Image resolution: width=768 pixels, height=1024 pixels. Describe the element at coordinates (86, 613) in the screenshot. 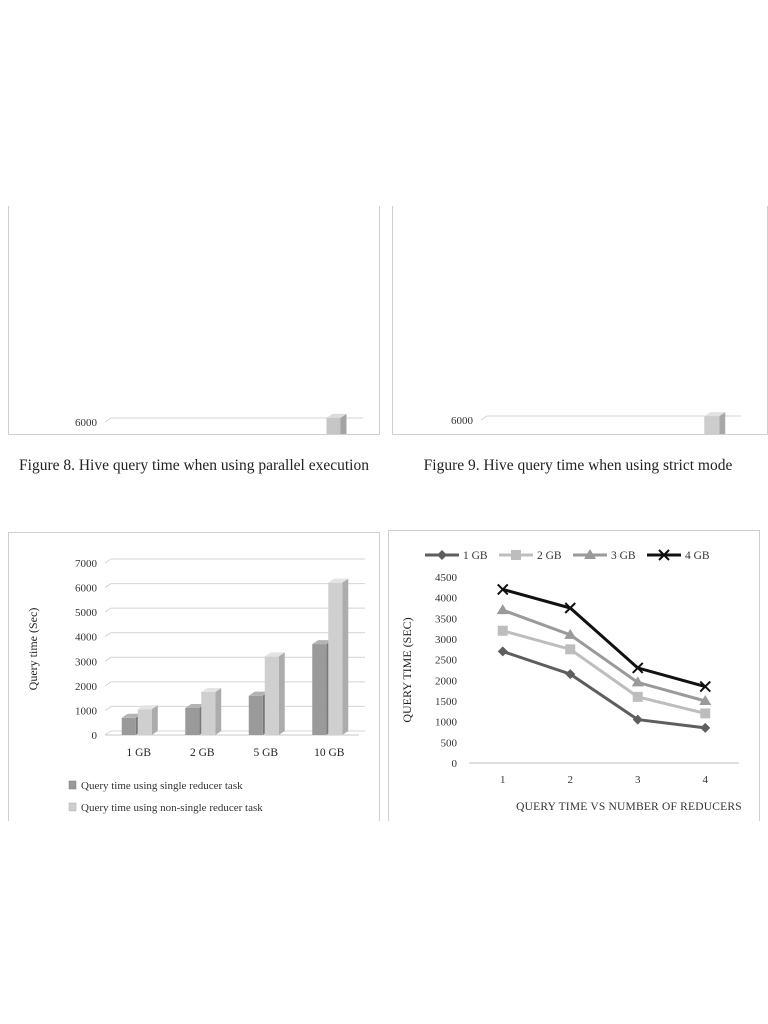

I see `y-tick-label-5: 5000` at that location.